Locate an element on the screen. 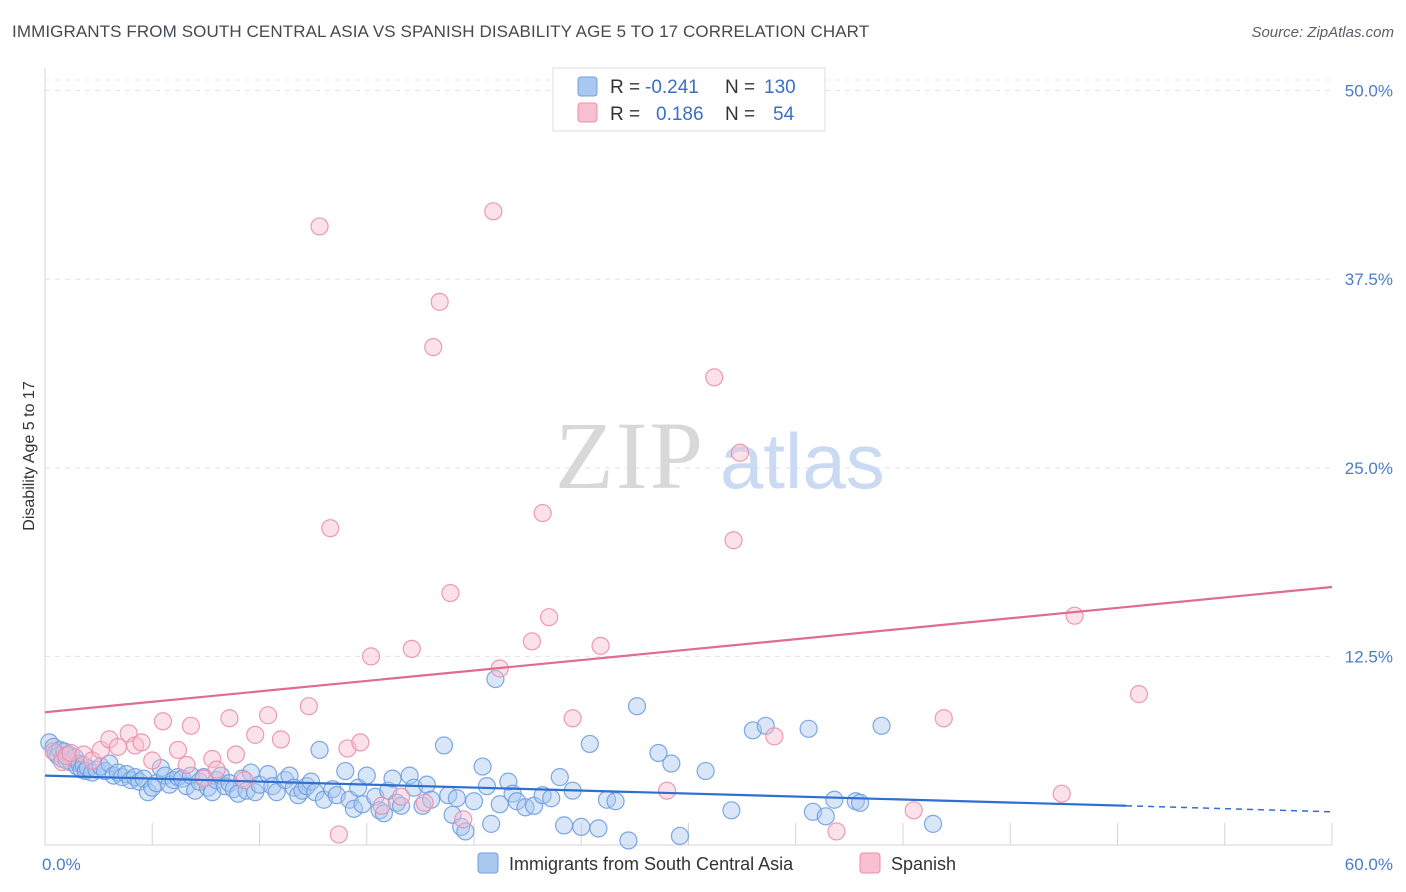  watermark-atlas: atlas is located at coordinates (802, 461).